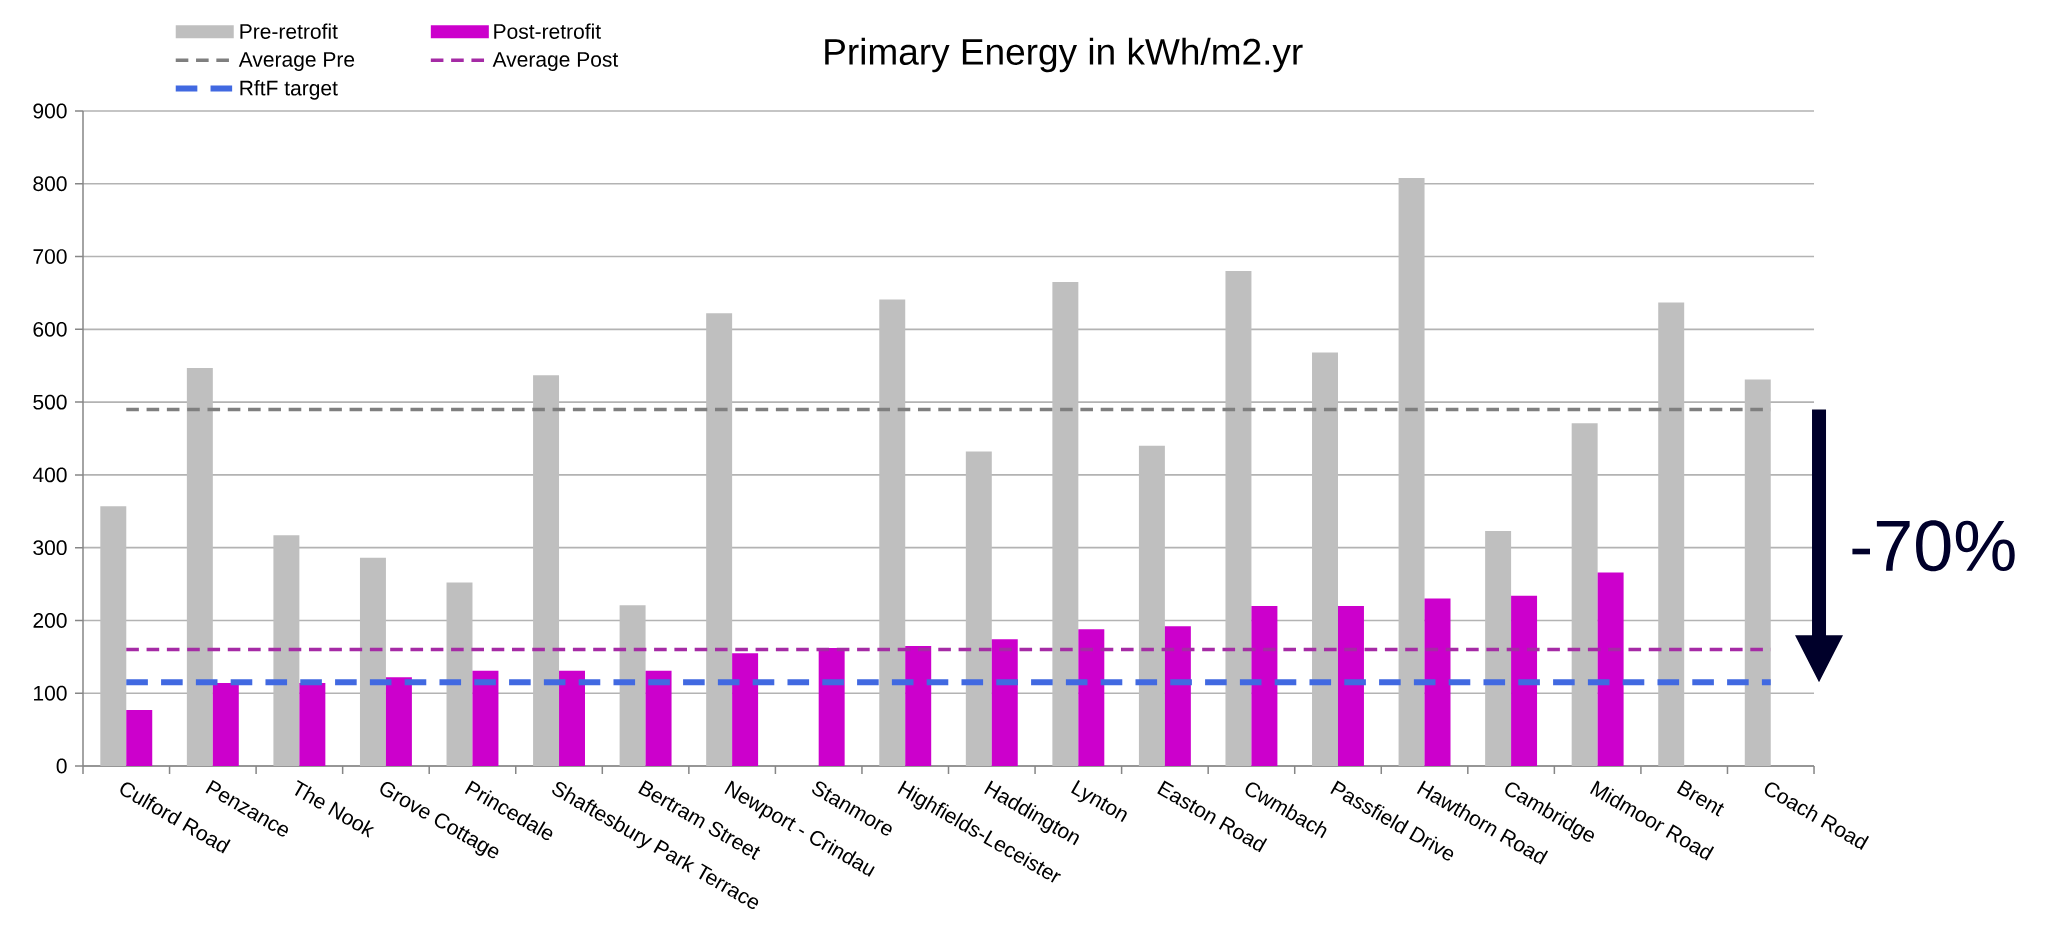 The image size is (2047, 932). I want to click on legend-label: RftF target, so click(289, 90).